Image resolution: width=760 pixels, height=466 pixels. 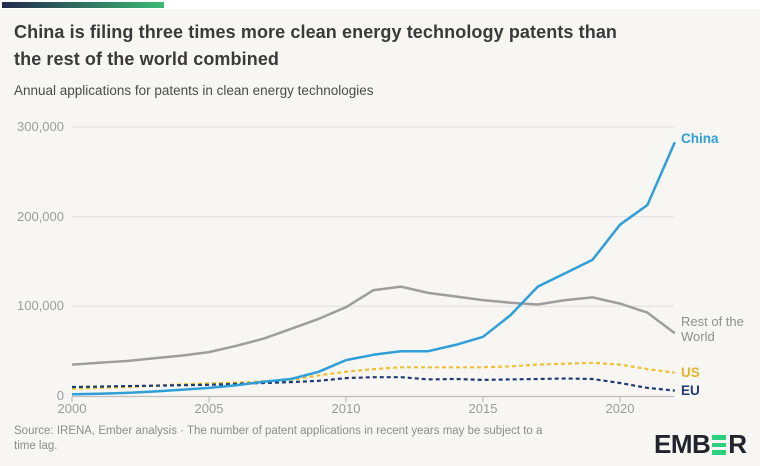 I want to click on chart-title-line2: the rest of the world combined, so click(x=147, y=59).